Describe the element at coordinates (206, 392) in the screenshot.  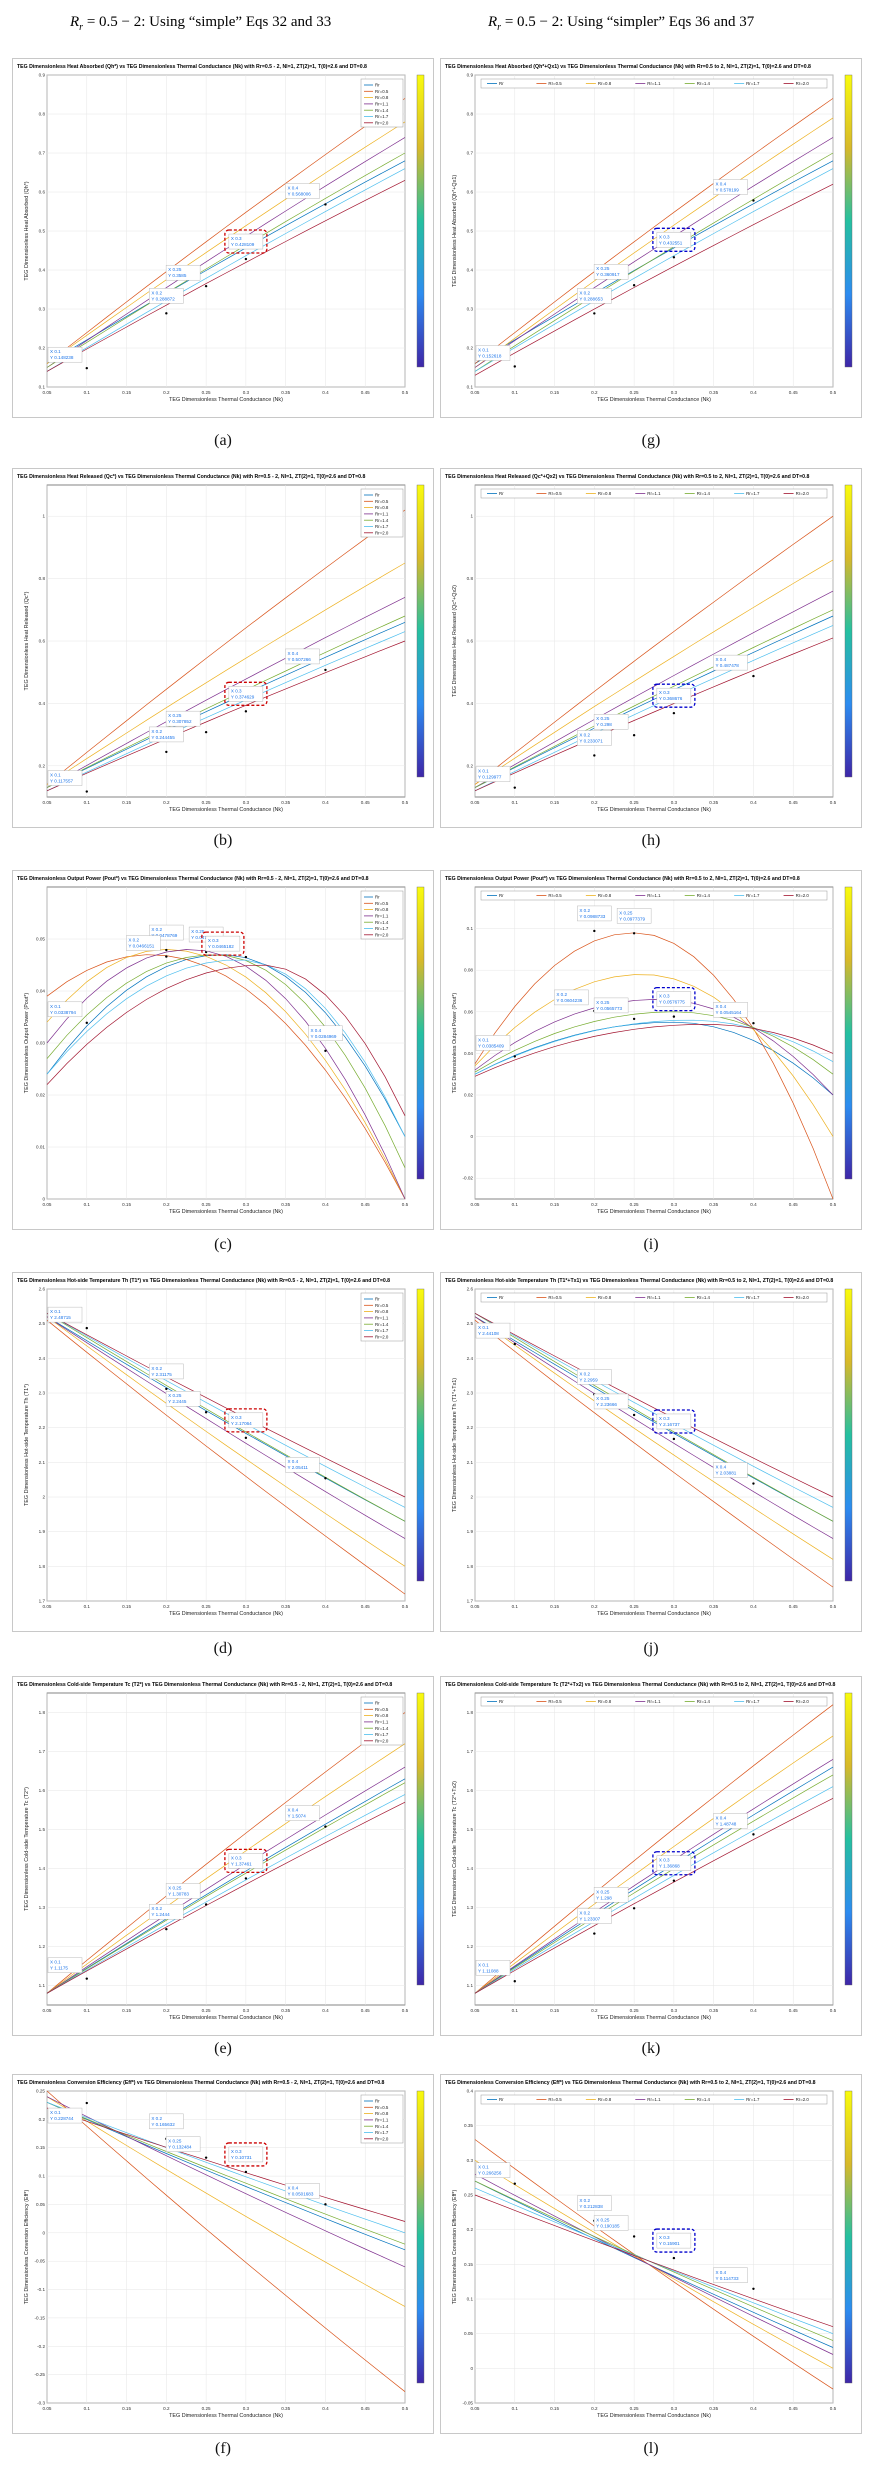
I see `x-tick-label: 0.25` at that location.